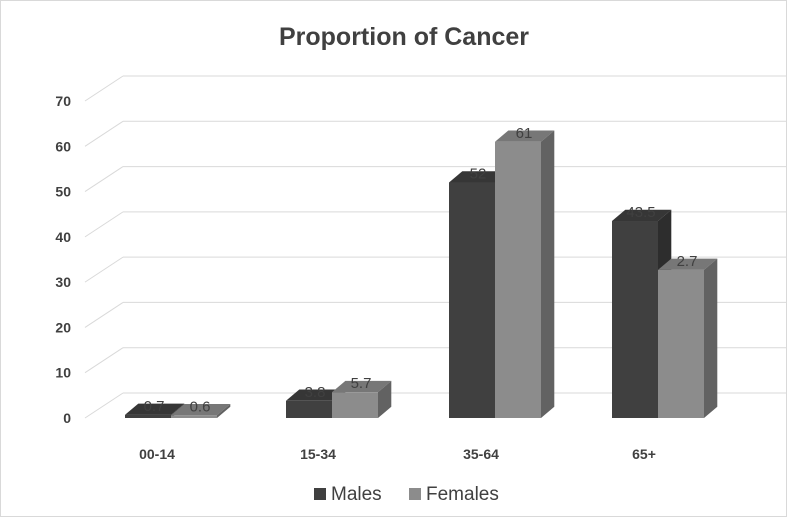  I want to click on y-tick-label: 40, so click(63, 237).